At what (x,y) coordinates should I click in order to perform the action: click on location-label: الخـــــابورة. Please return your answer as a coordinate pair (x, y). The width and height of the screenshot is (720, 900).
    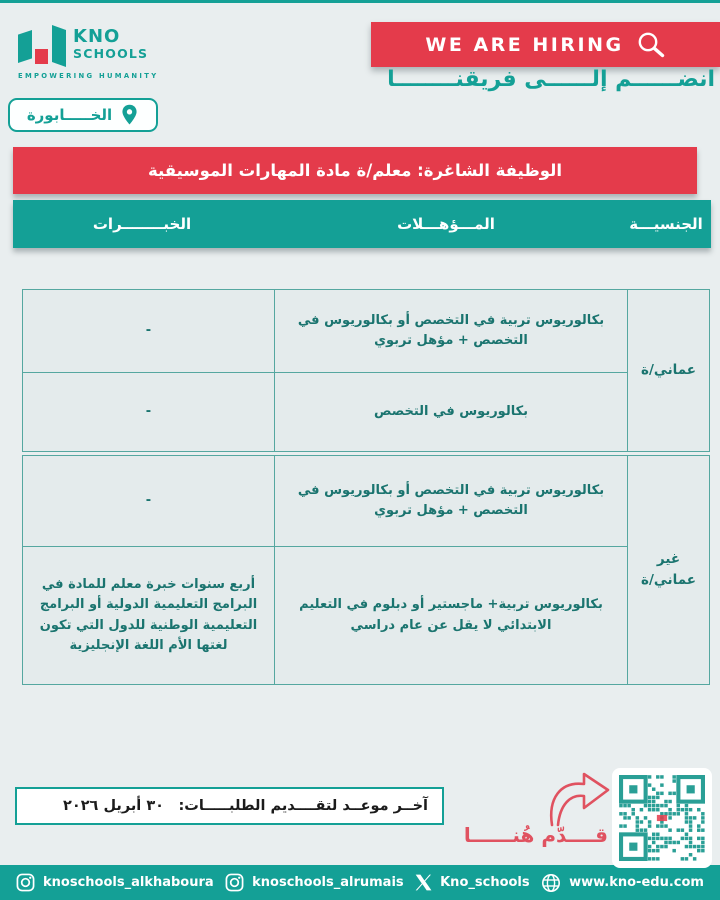
    Looking at the image, I should click on (69, 115).